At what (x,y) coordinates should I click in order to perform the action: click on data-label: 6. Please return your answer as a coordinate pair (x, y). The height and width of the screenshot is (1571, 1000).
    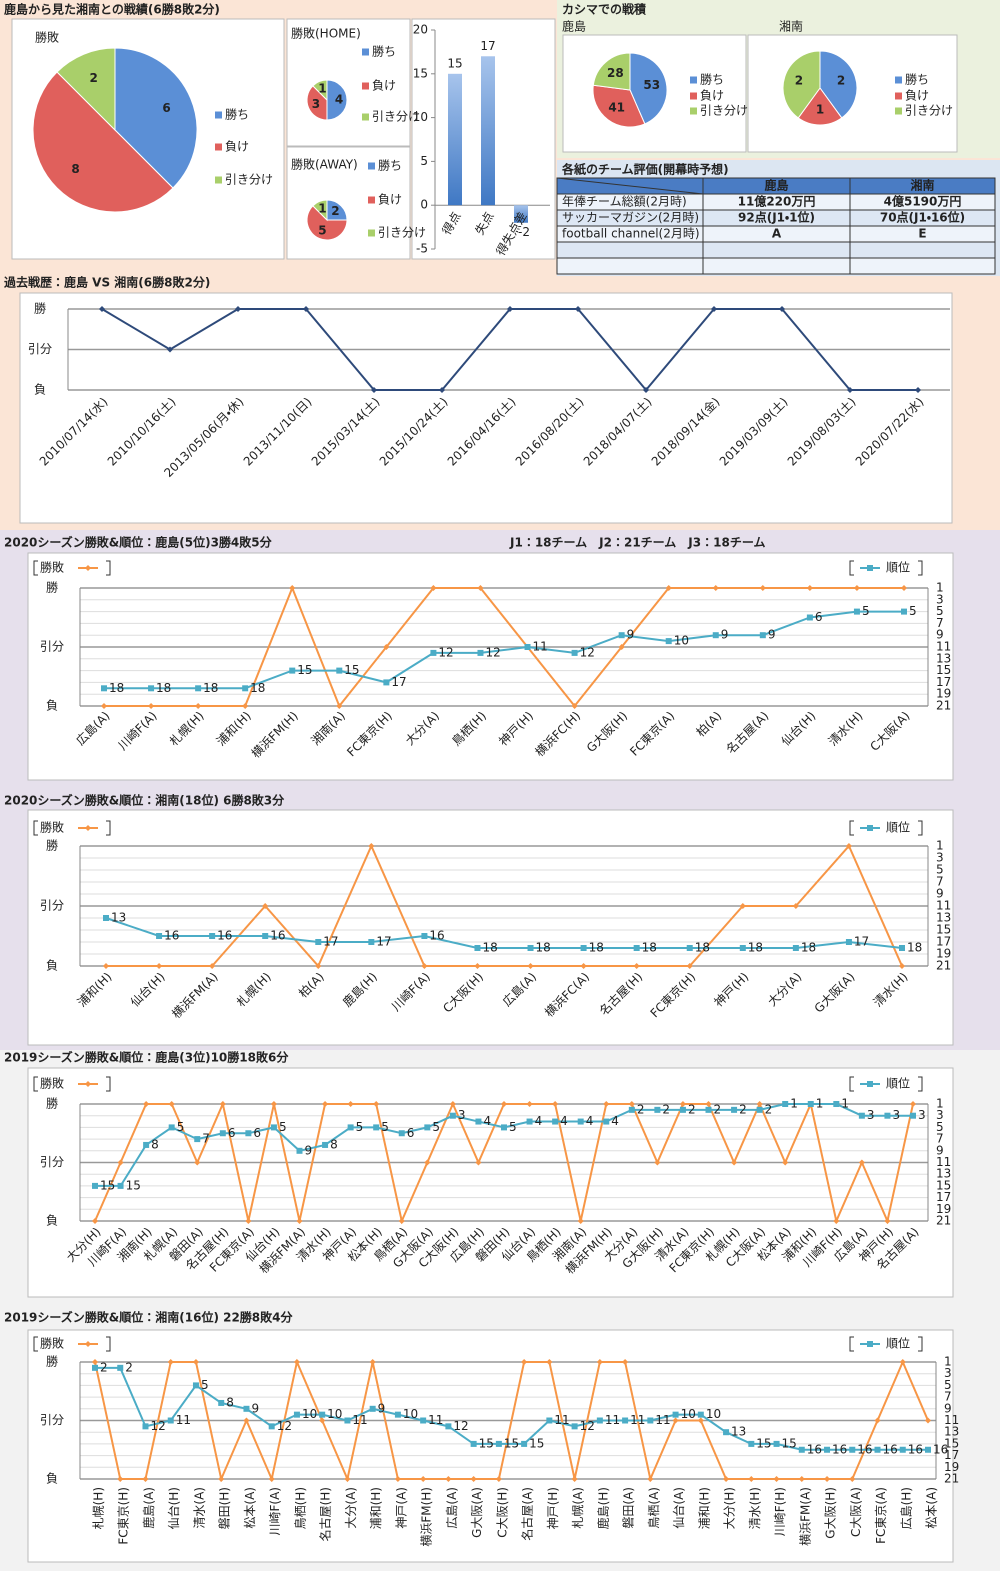
    Looking at the image, I should click on (411, 1133).